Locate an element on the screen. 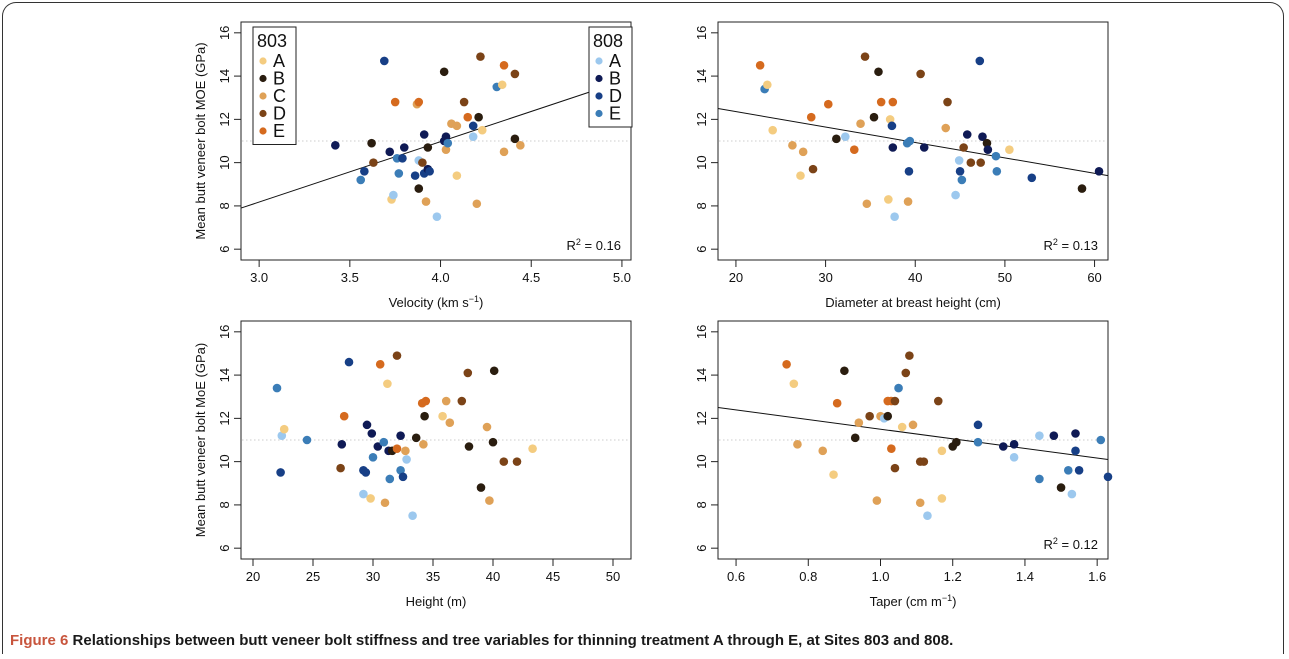  x-tick-label: 0.8 is located at coordinates (808, 576).